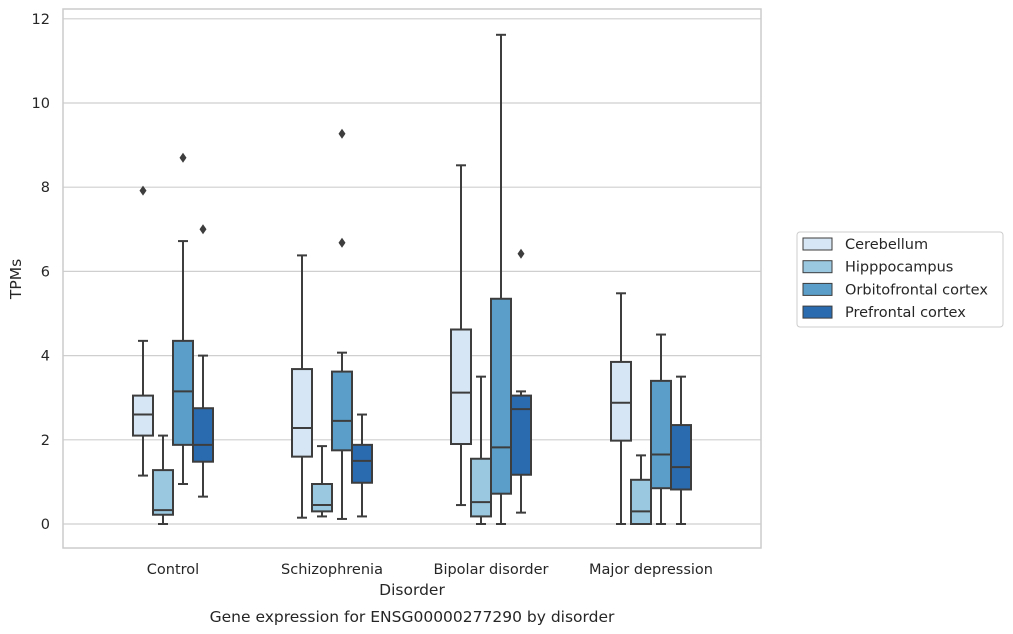 The height and width of the screenshot is (634, 1013). I want to click on legend-label: Hipppocampus, so click(899, 268).